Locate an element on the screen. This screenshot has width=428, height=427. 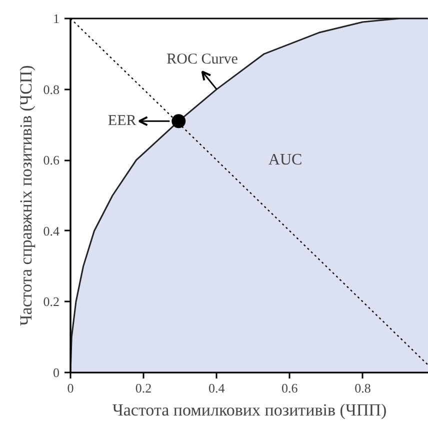
annotation: EER is located at coordinates (122, 121).